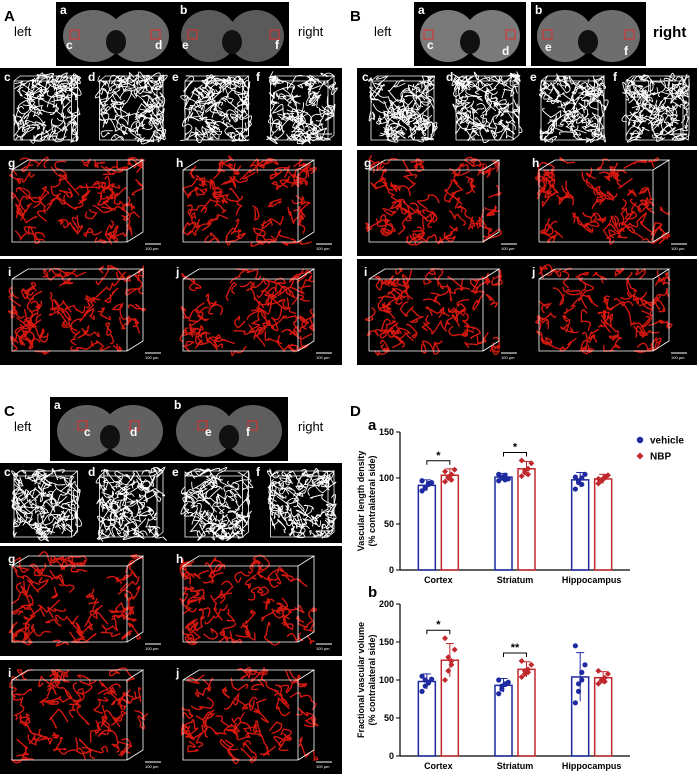 This screenshot has height=779, width=699. Describe the element at coordinates (438, 456) in the screenshot. I see `significance-marker: *` at that location.